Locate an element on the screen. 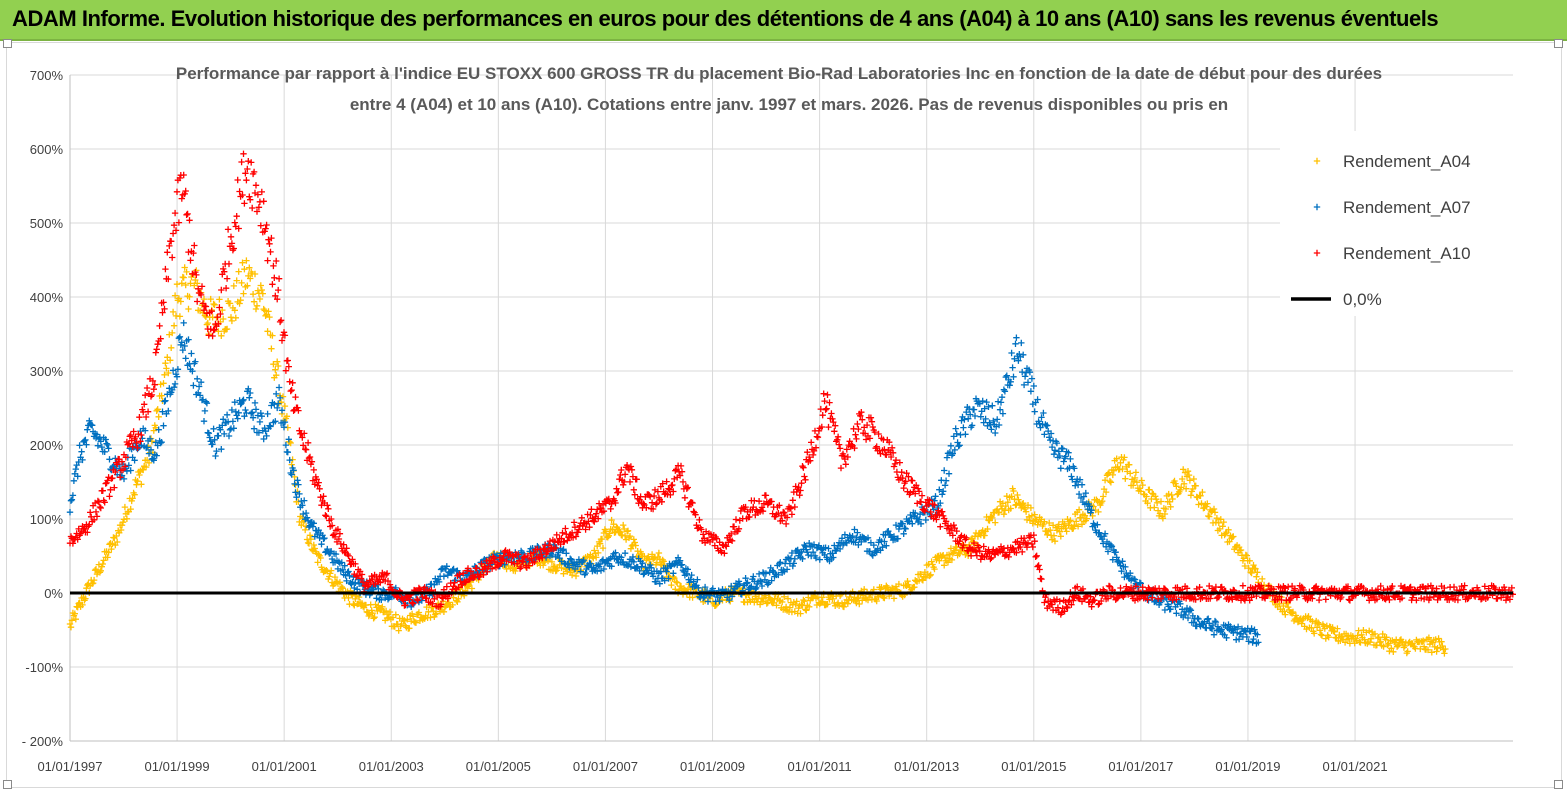 The width and height of the screenshot is (1567, 790). y-tick-label: - 200% is located at coordinates (43, 741).